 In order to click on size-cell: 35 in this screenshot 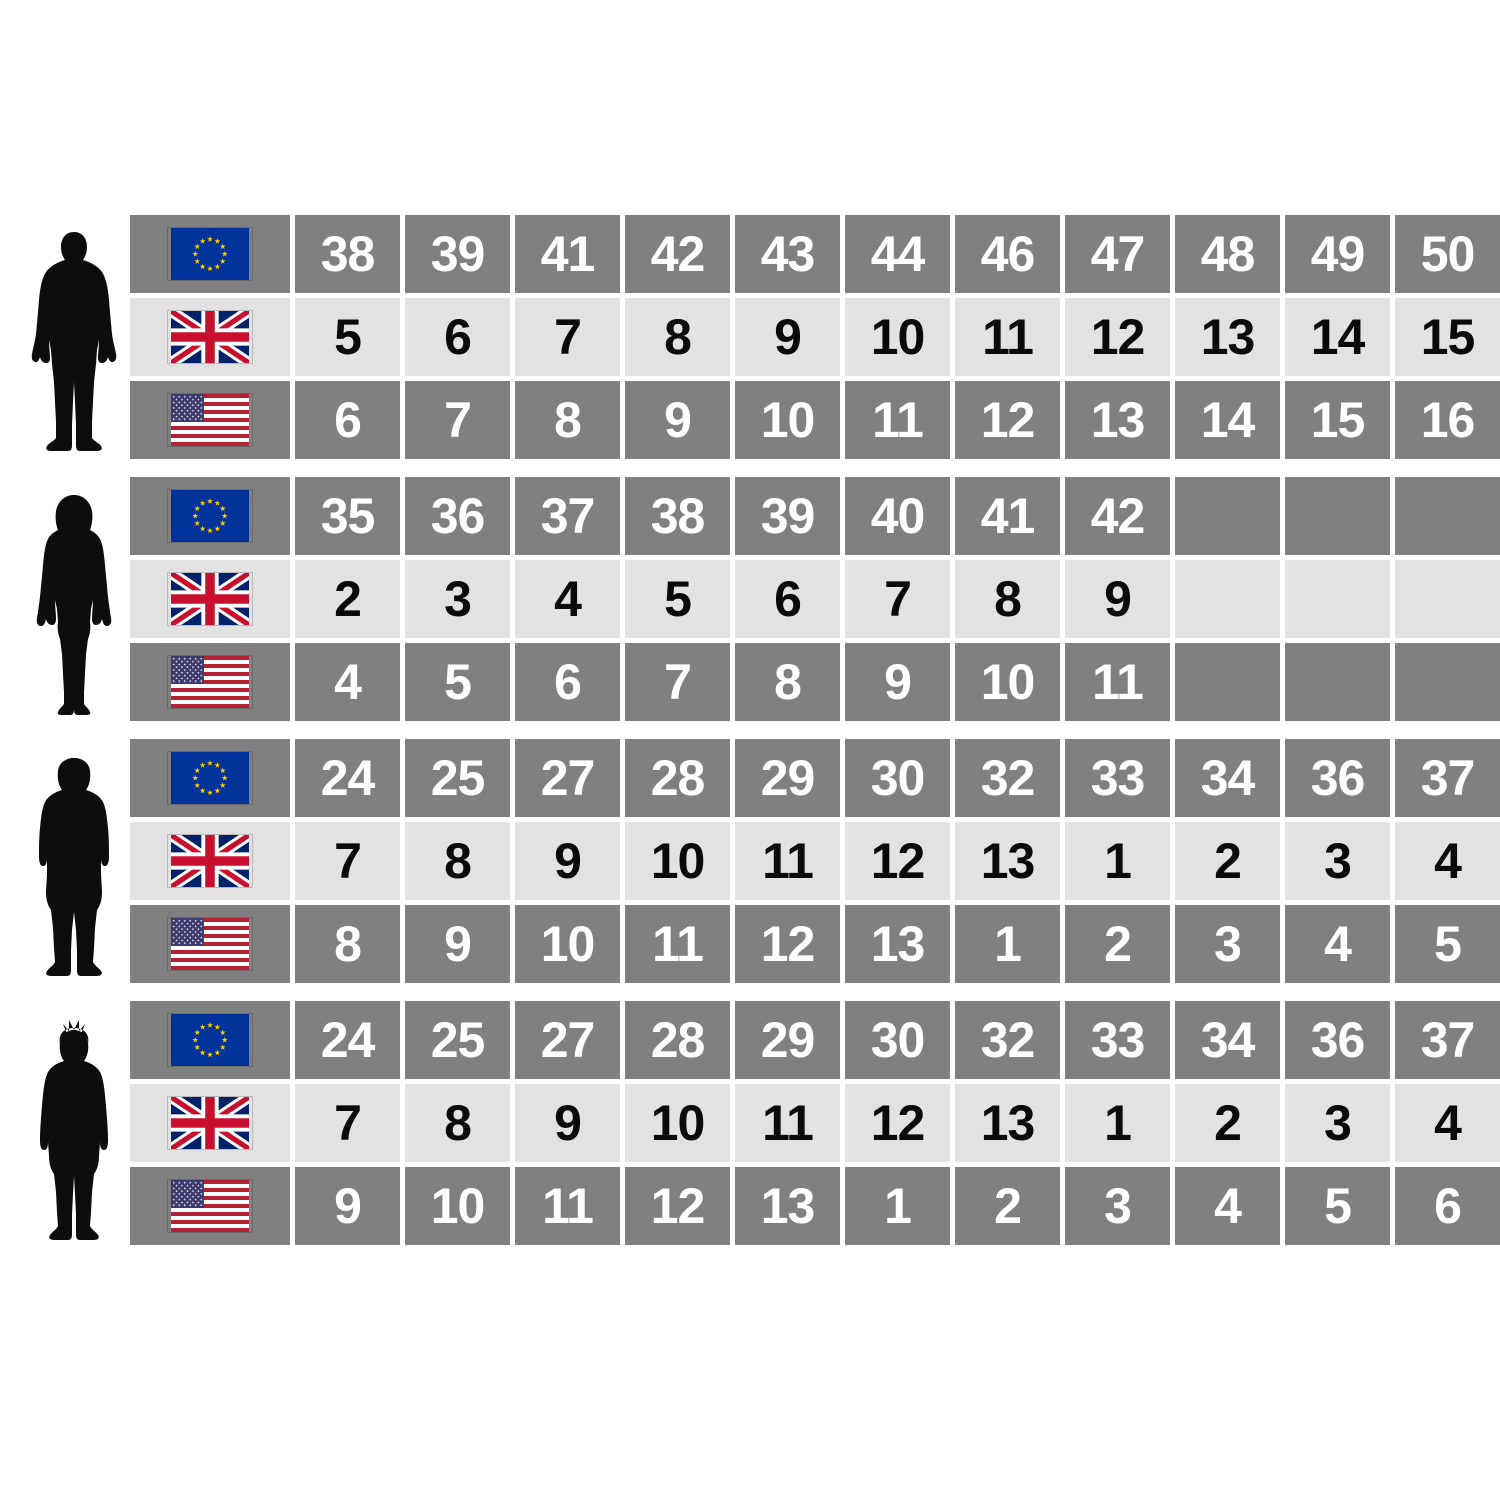, I will do `click(347, 516)`.